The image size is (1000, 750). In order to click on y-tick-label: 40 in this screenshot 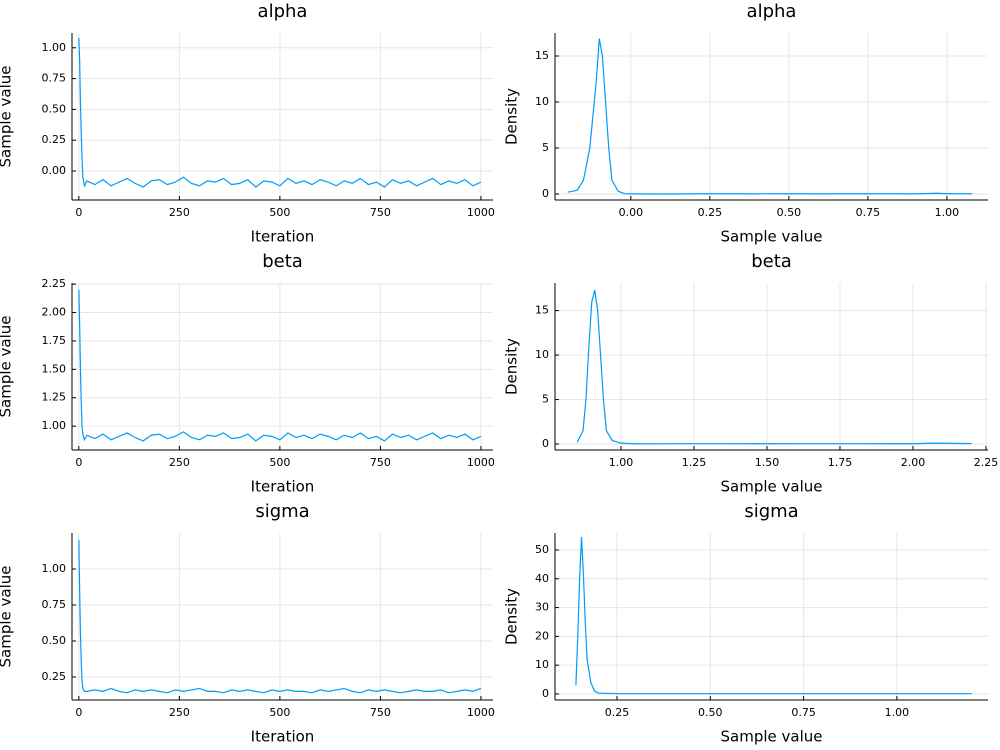, I will do `click(542, 578)`.